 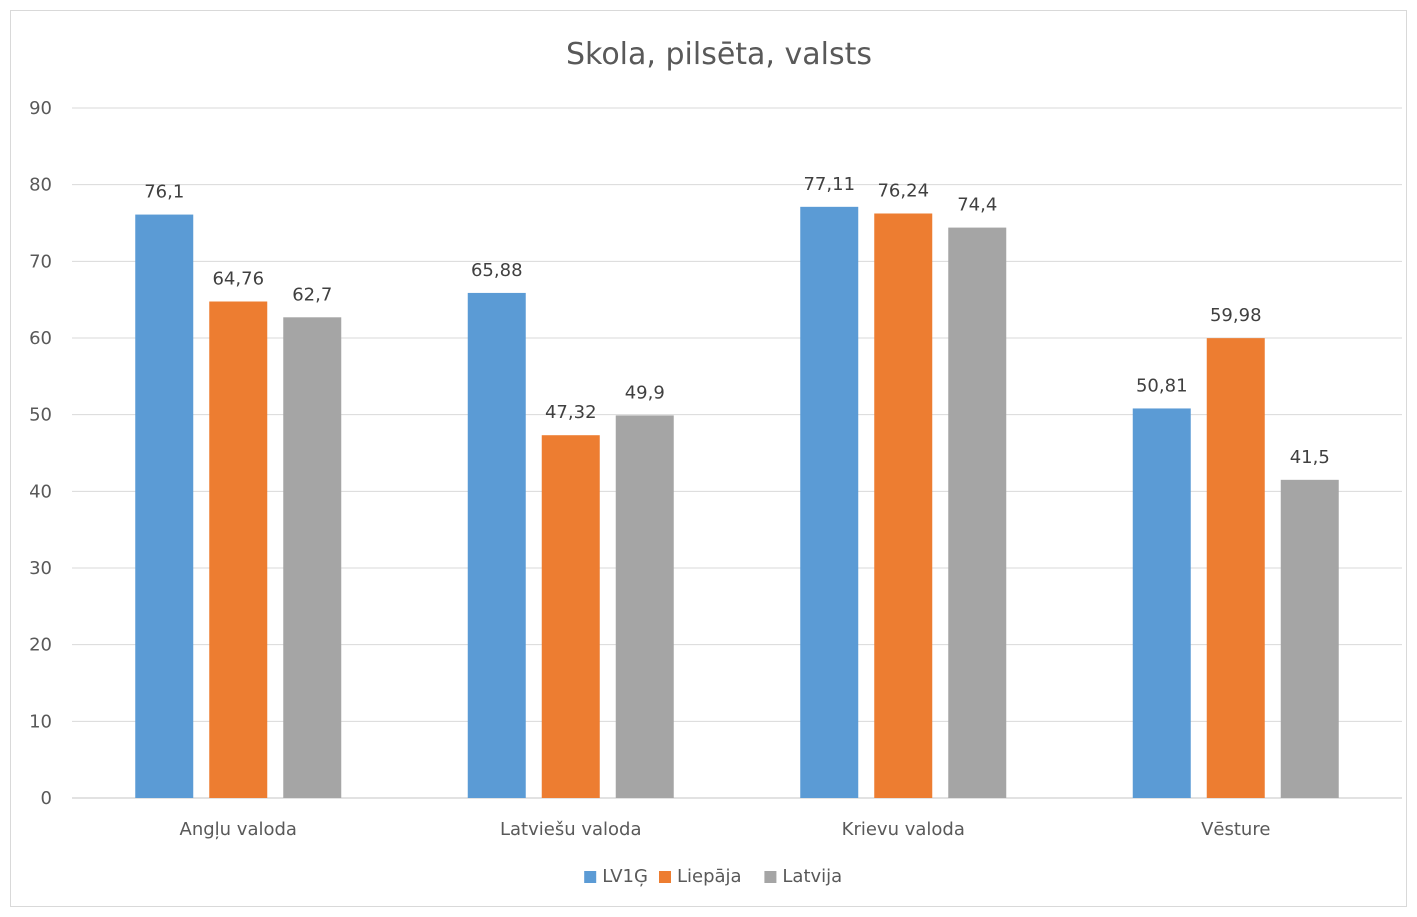 What do you see at coordinates (164, 192) in the screenshot?
I see `data-label: 76,1` at bounding box center [164, 192].